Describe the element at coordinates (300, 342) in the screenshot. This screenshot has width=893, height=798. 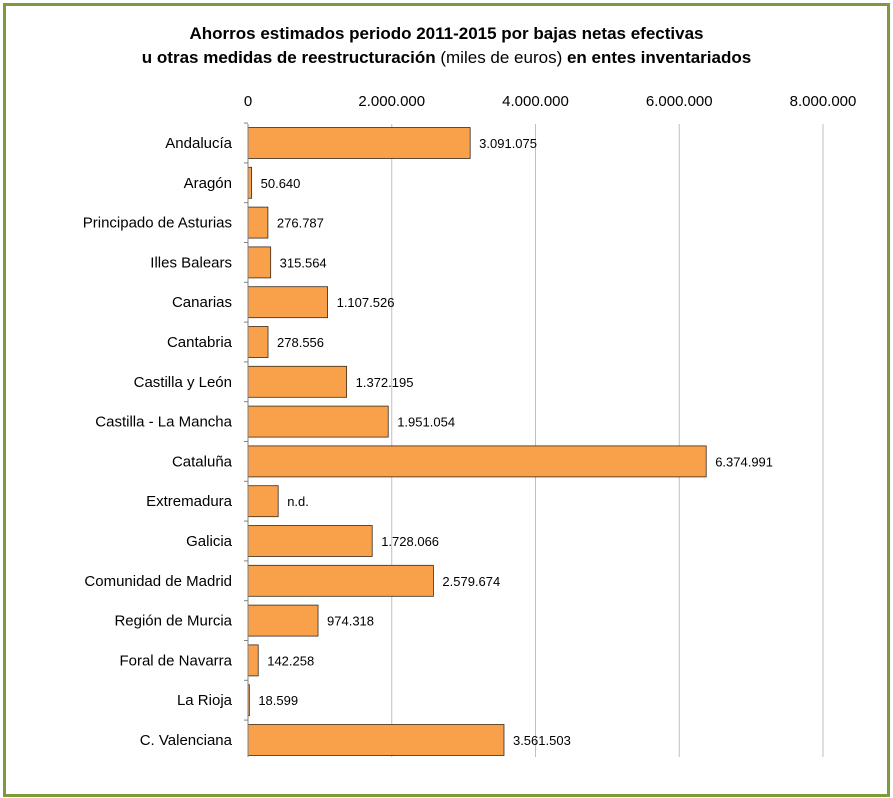
I see `data-label: 278.556` at that location.